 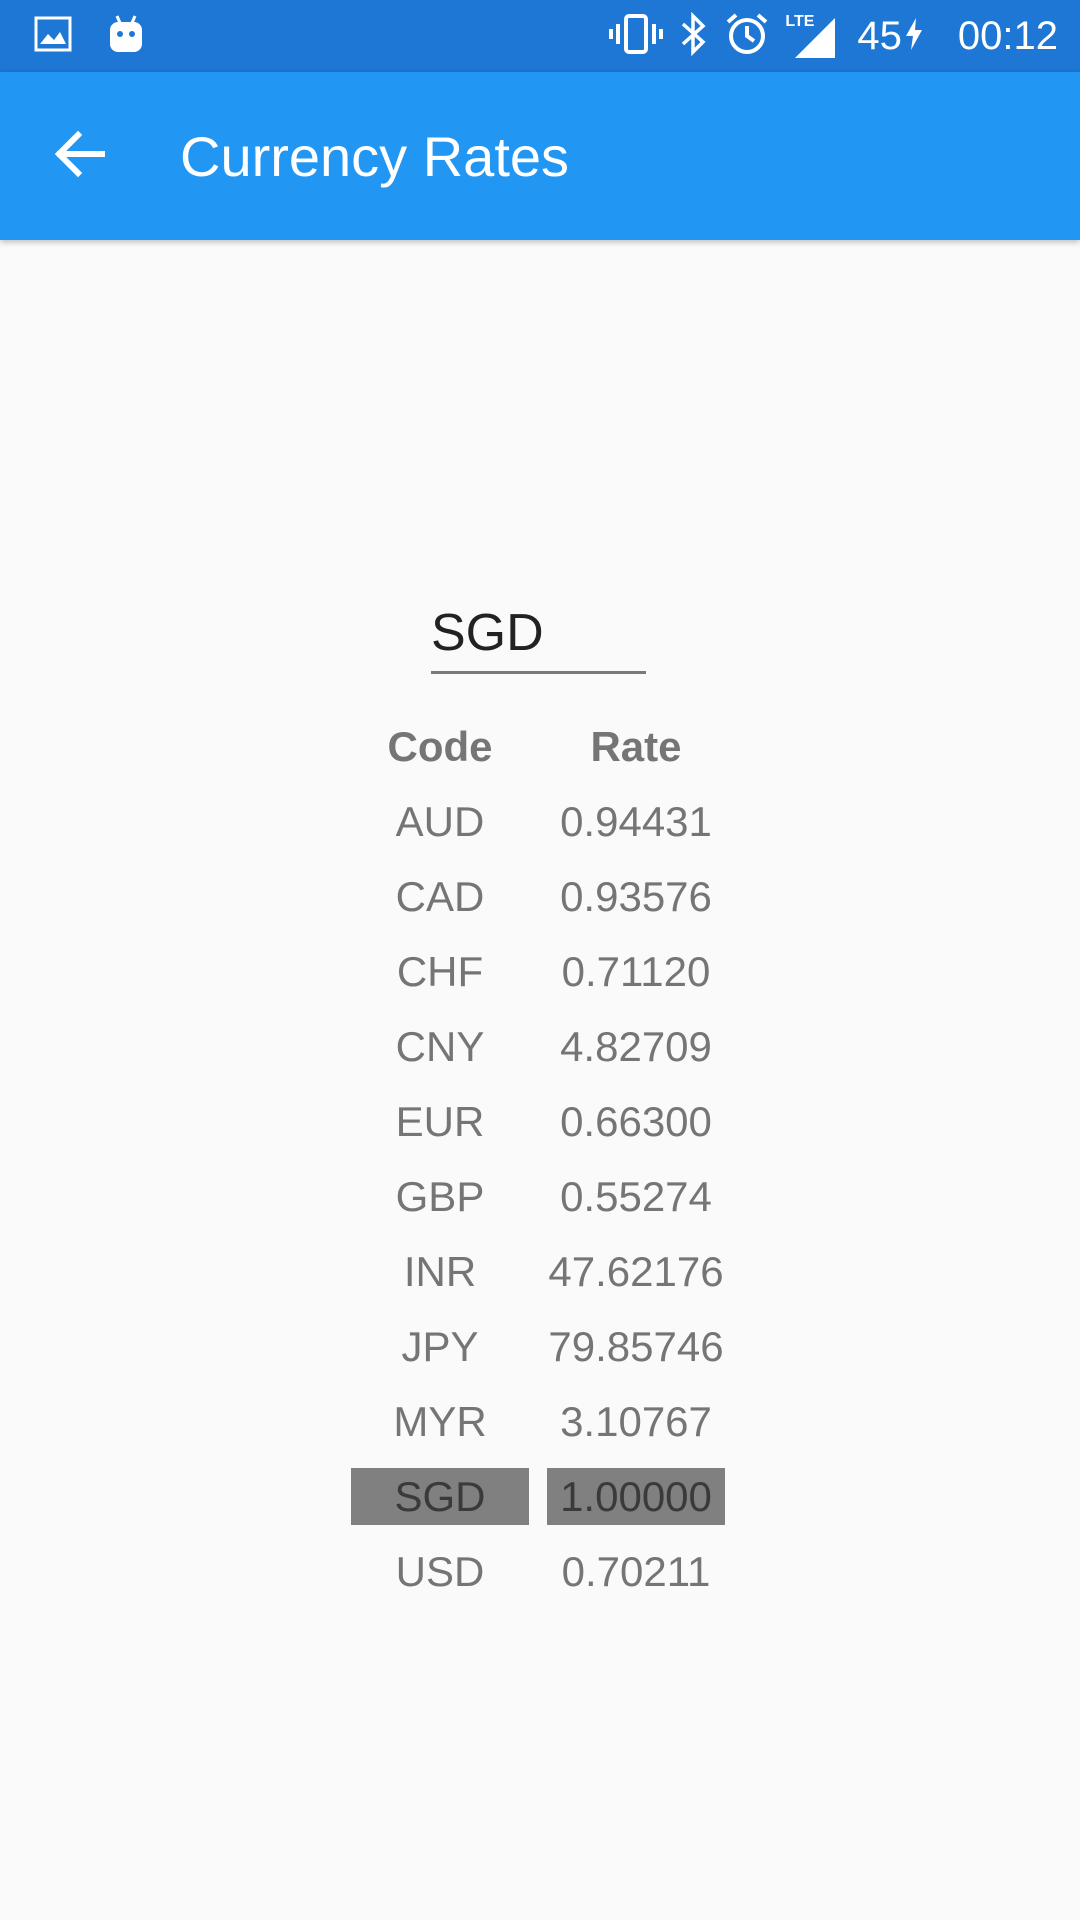 I want to click on currency-code: MYR, so click(x=440, y=1421).